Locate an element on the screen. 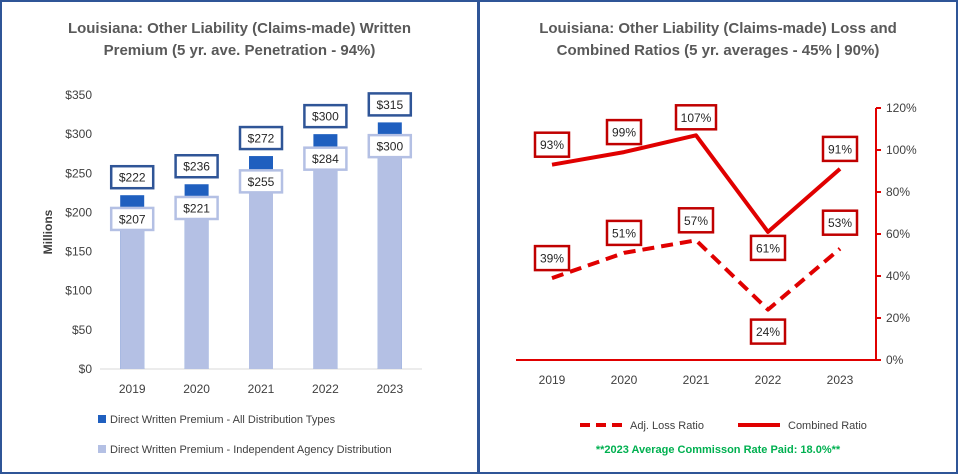  y-tick-label: 100% is located at coordinates (901, 150).